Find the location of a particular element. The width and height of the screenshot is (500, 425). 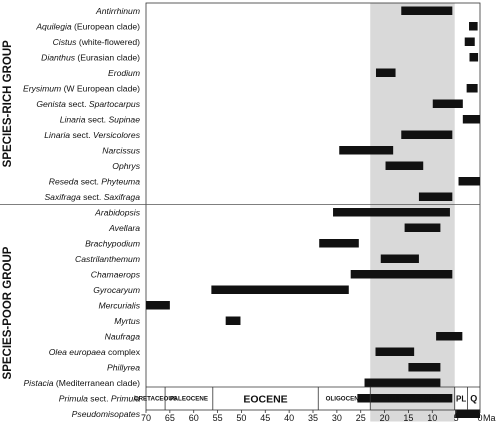

epoch-label-pl: PL is located at coordinates (461, 398).